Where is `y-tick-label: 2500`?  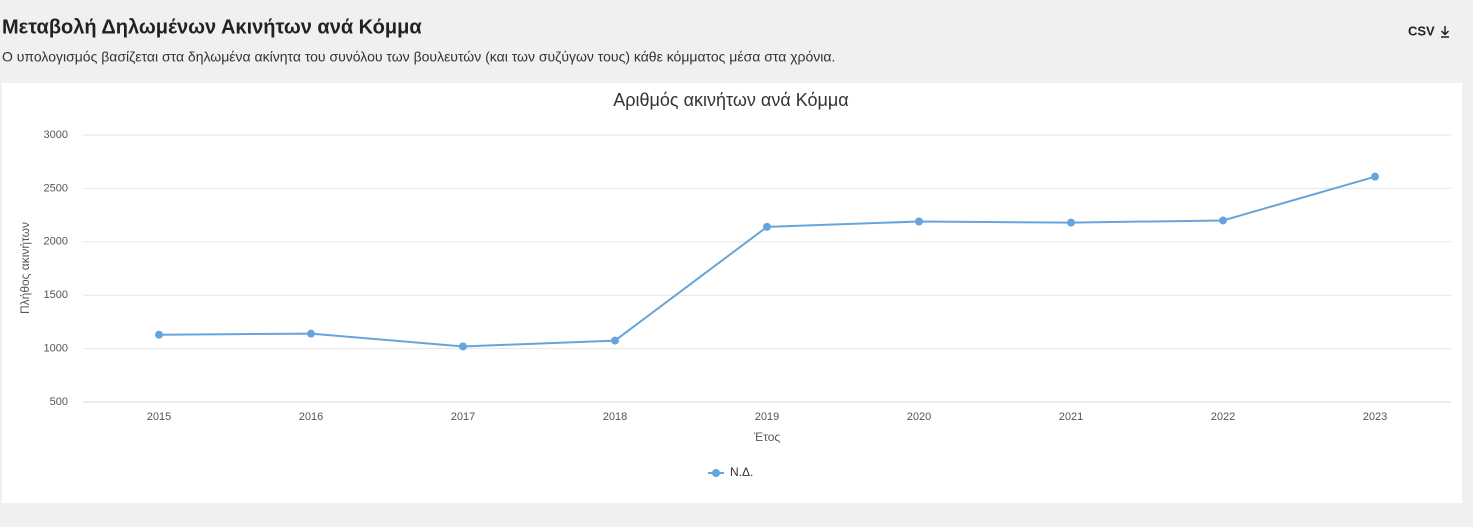 y-tick-label: 2500 is located at coordinates (56, 188).